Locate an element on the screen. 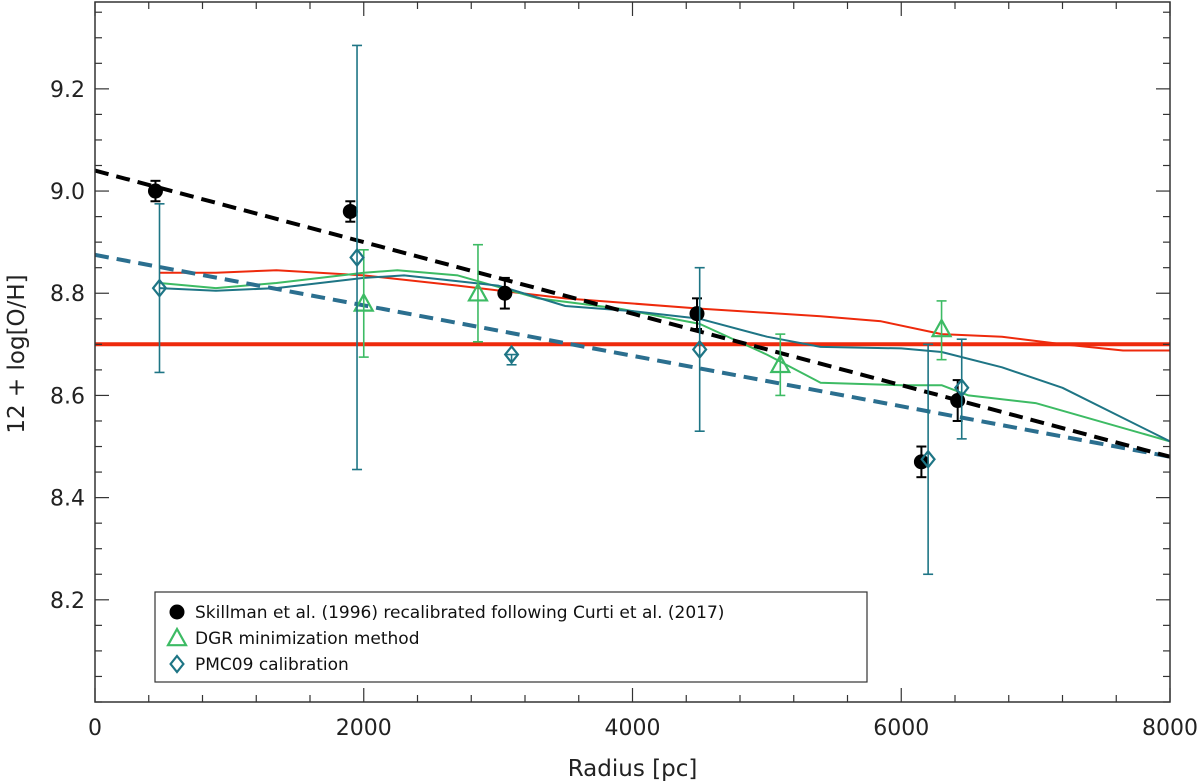  legend-entry: DGR minimization method is located at coordinates (293, 637).